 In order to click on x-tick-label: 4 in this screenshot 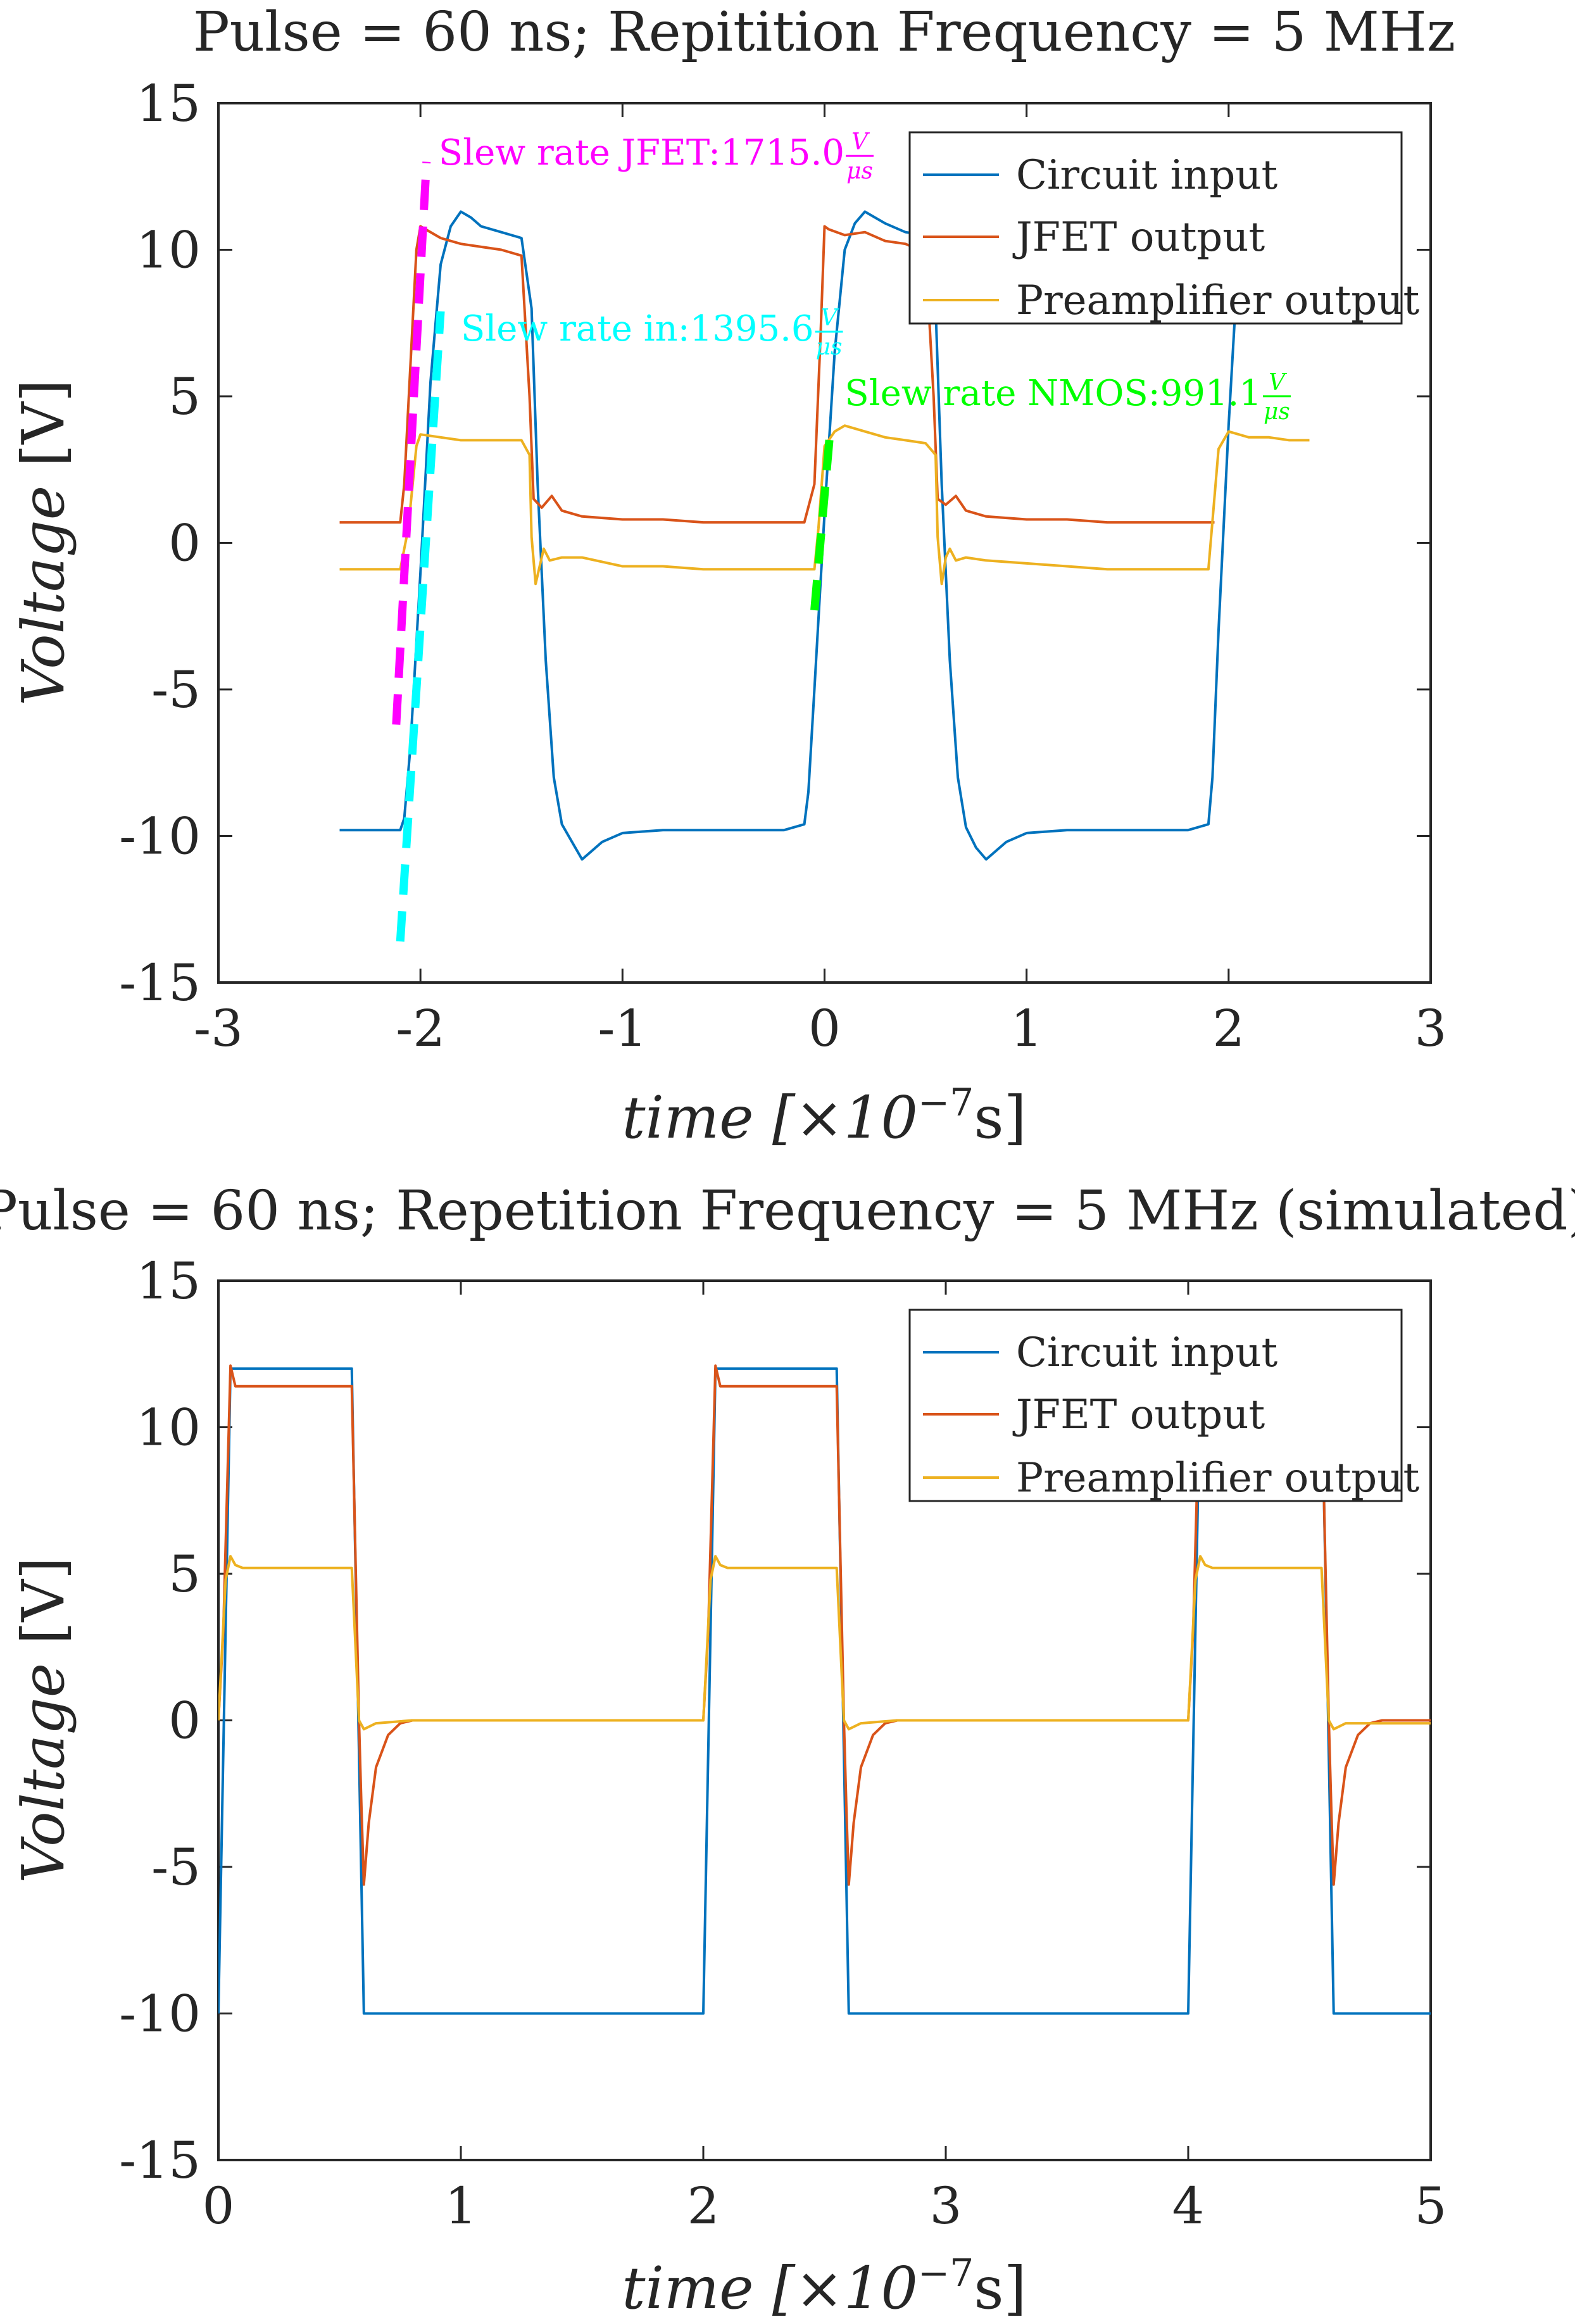, I will do `click(1188, 2205)`.